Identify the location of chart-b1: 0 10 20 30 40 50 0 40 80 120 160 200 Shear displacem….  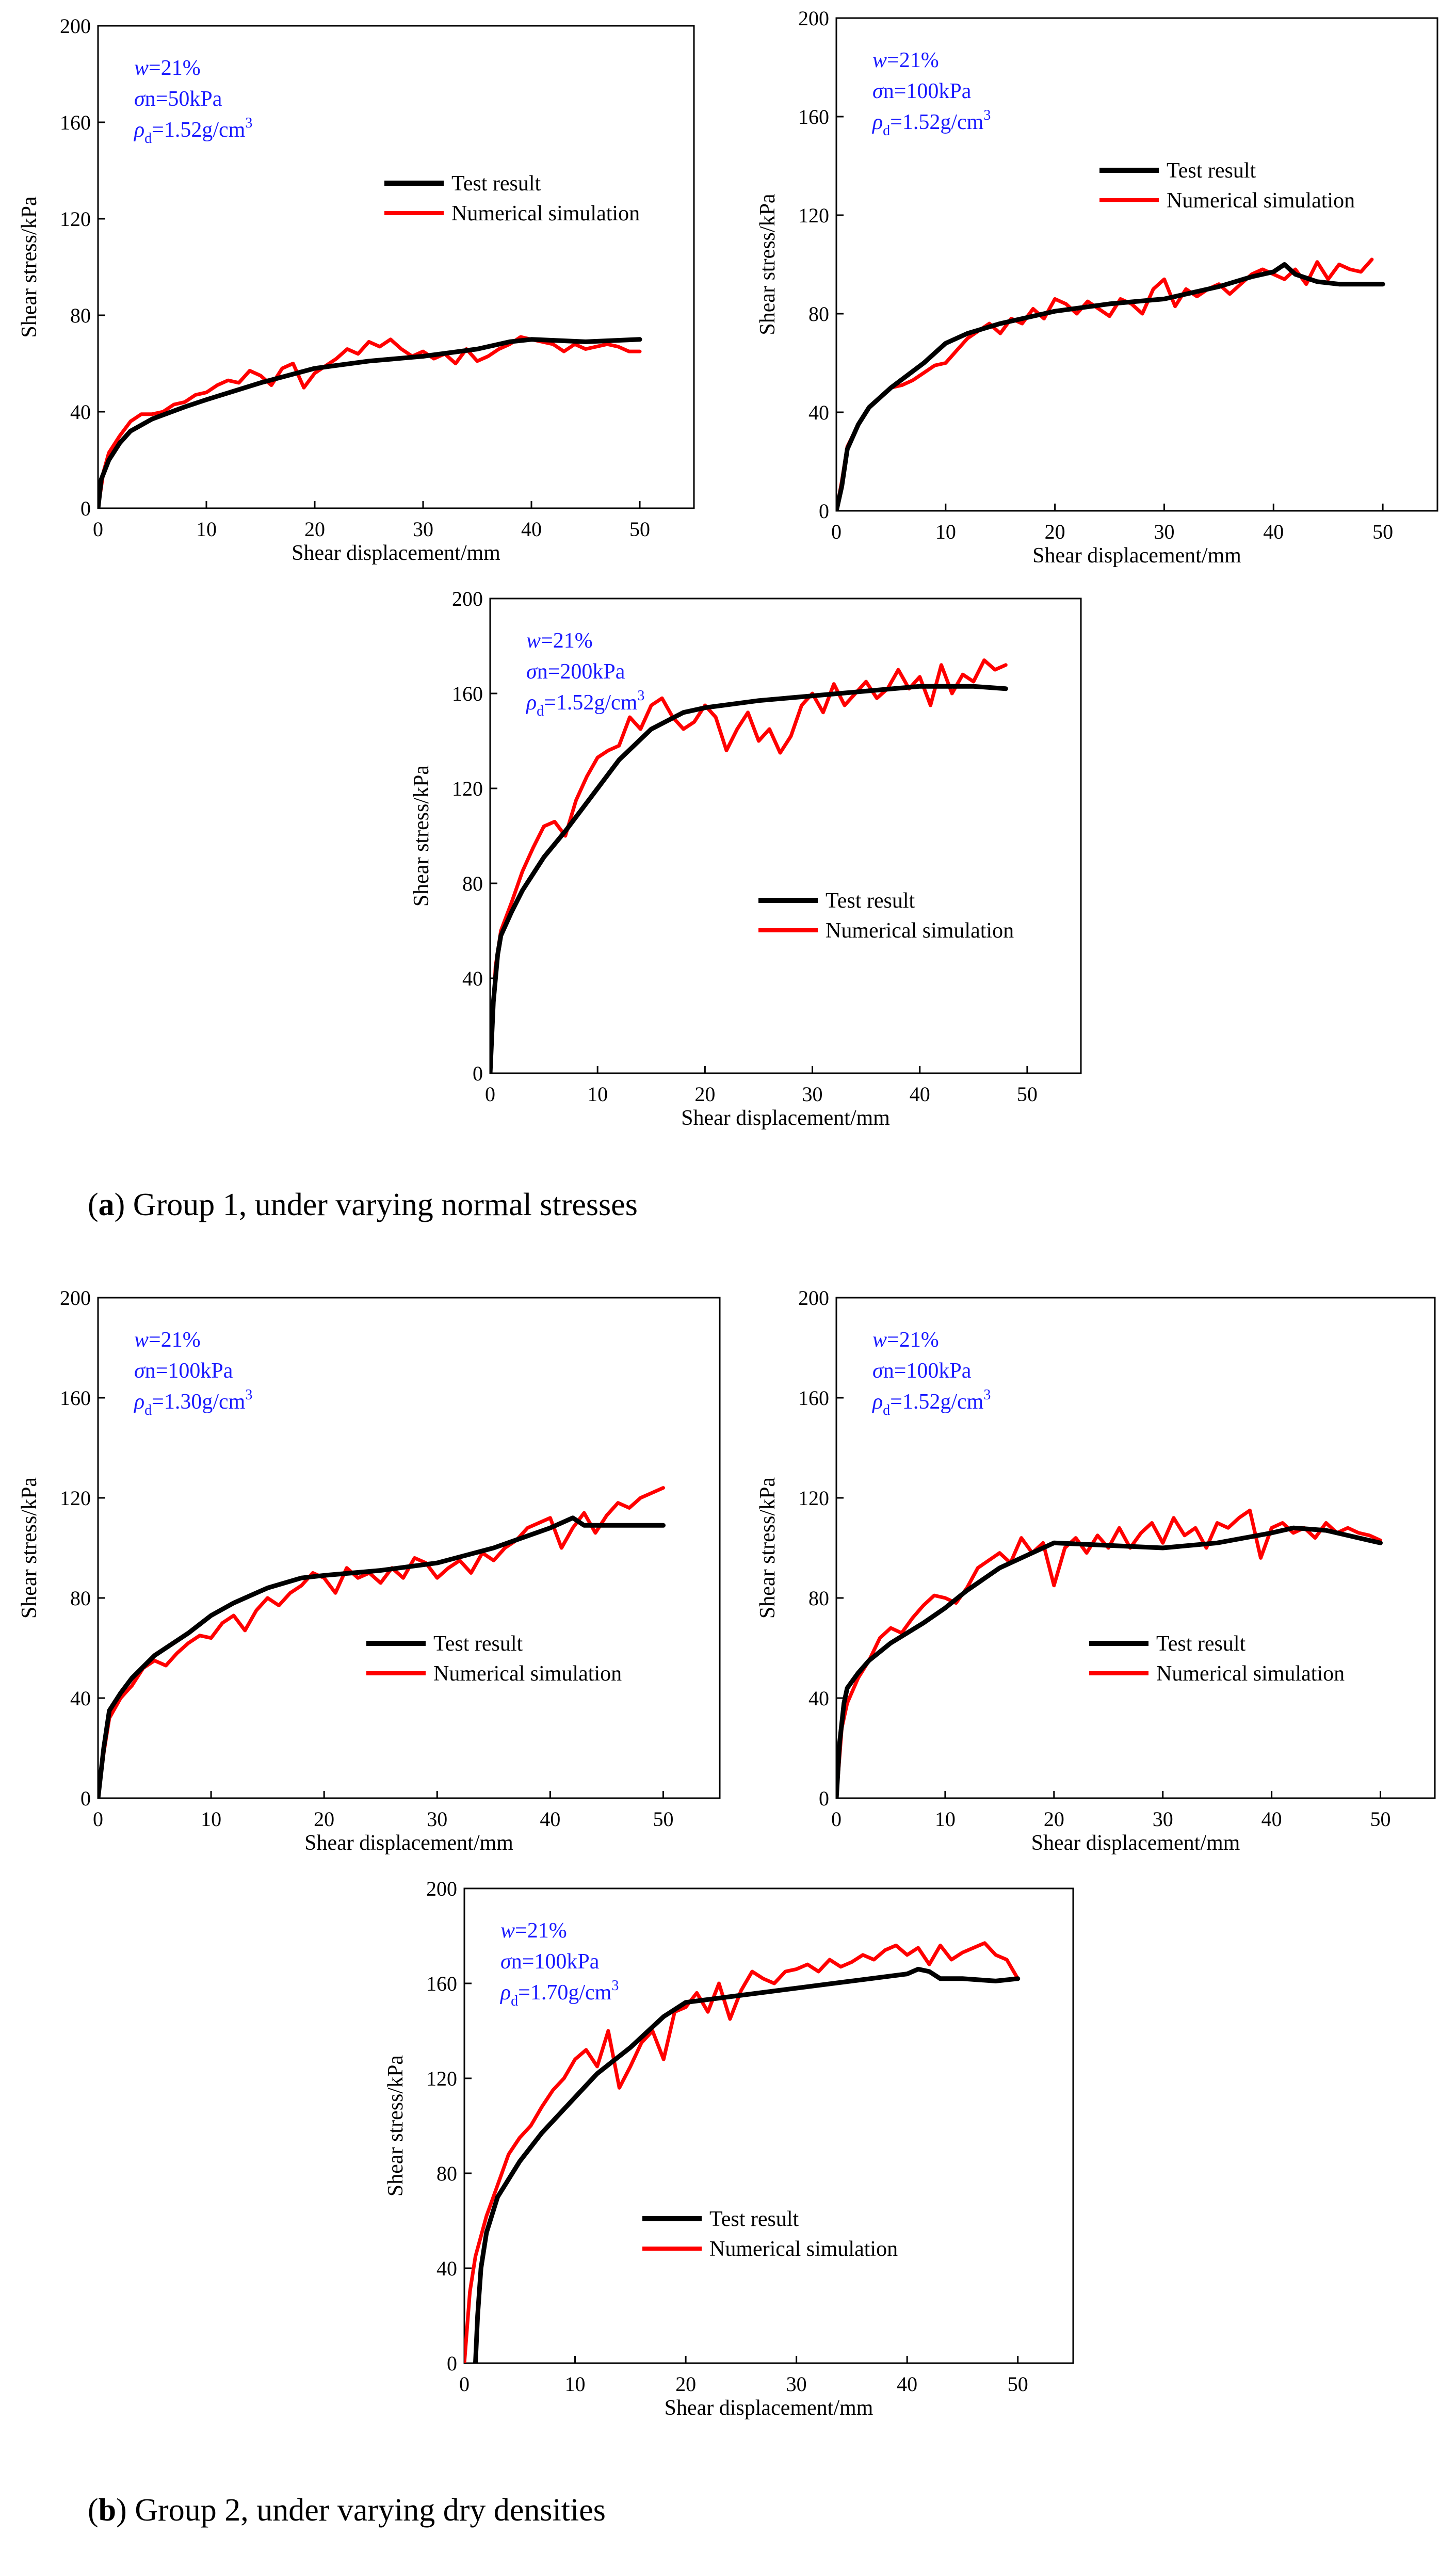
(369, 1571).